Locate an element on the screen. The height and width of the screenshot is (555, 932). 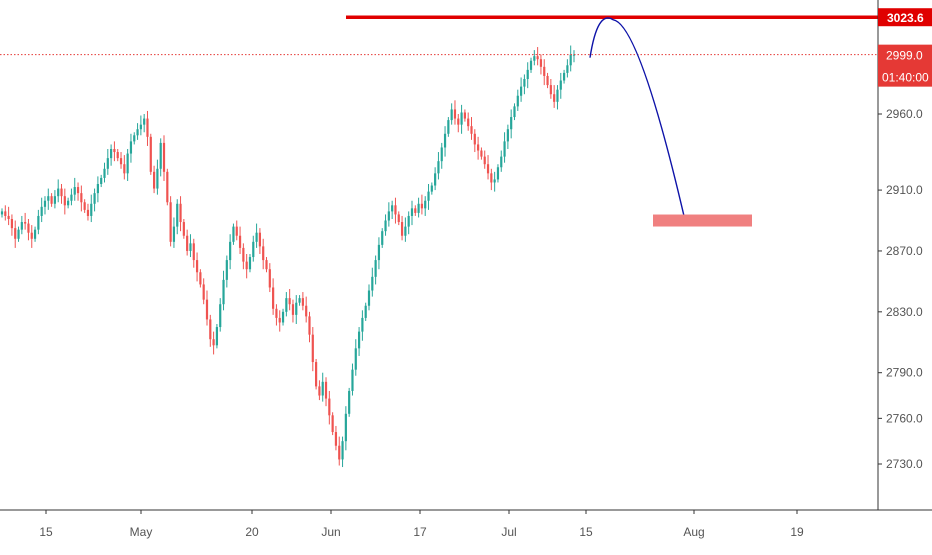
target-zone-box is located at coordinates (702, 220).